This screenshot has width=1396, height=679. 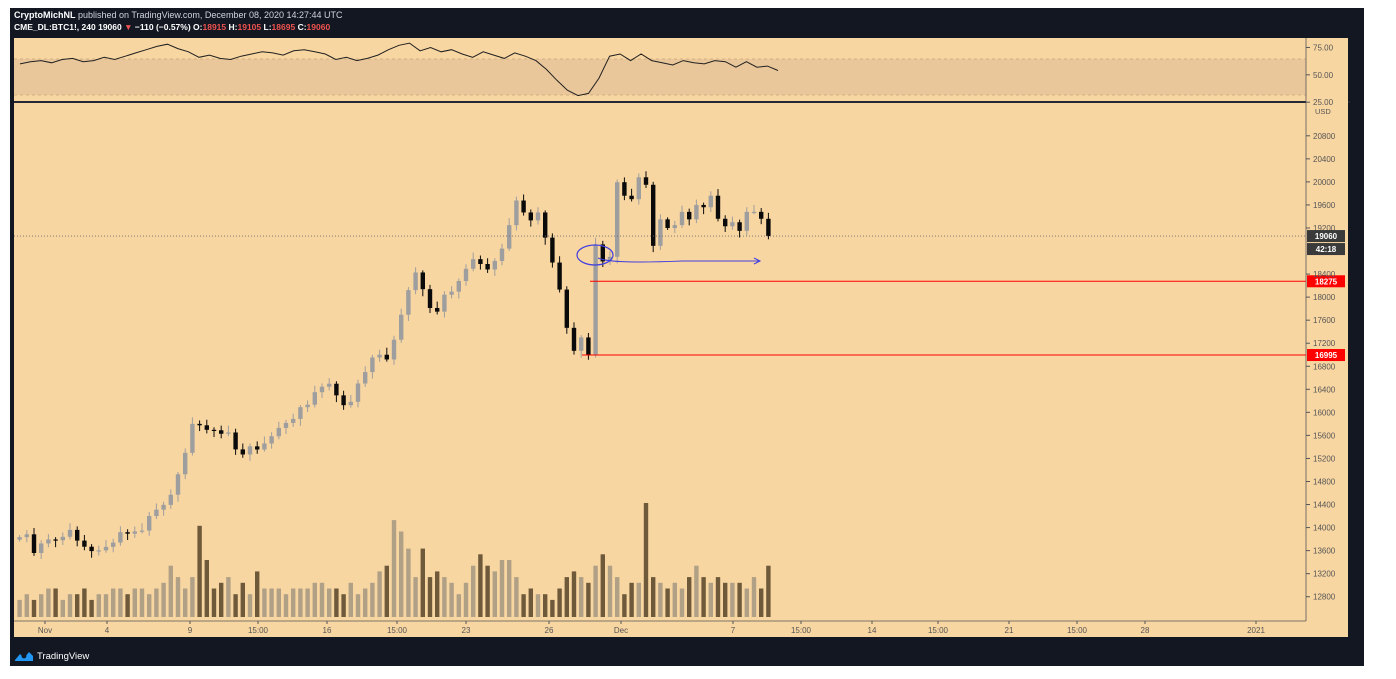 What do you see at coordinates (678, 260) in the screenshot?
I see `annotation-arrow` at bounding box center [678, 260].